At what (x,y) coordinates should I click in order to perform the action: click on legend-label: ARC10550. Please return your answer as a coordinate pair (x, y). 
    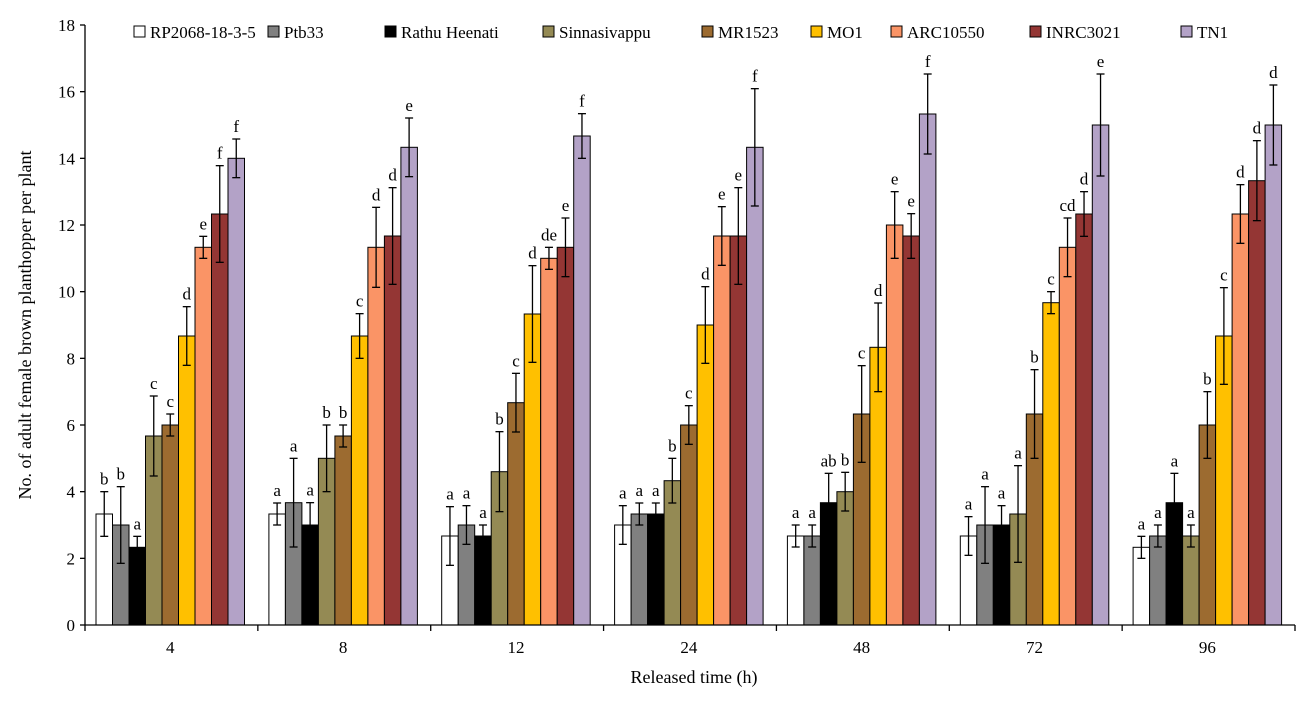
    Looking at the image, I should click on (945, 32).